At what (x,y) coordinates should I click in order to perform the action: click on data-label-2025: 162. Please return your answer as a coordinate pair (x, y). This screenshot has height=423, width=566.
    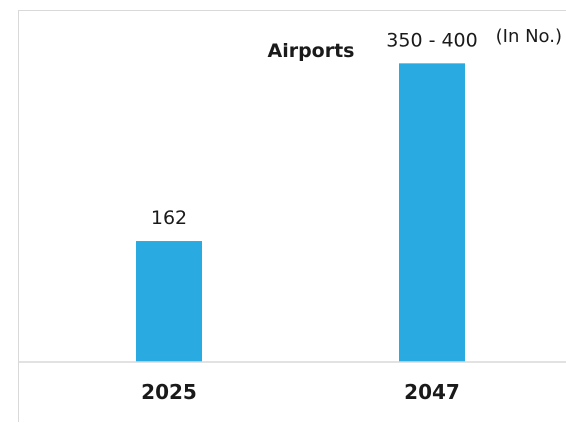
    Looking at the image, I should click on (169, 218).